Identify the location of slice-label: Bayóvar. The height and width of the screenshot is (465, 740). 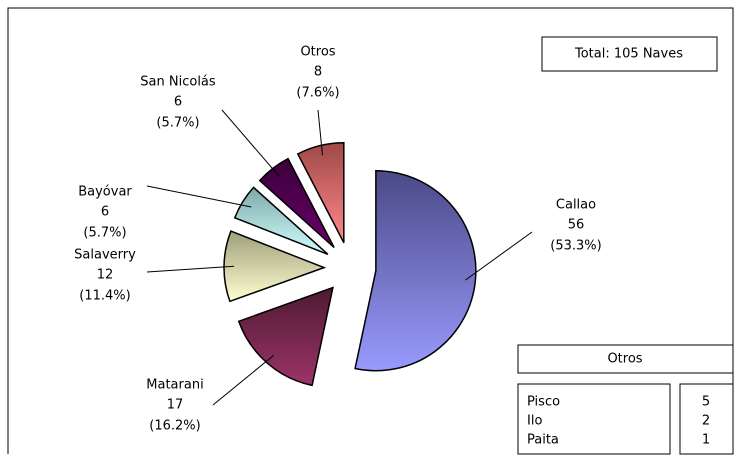
(105, 192).